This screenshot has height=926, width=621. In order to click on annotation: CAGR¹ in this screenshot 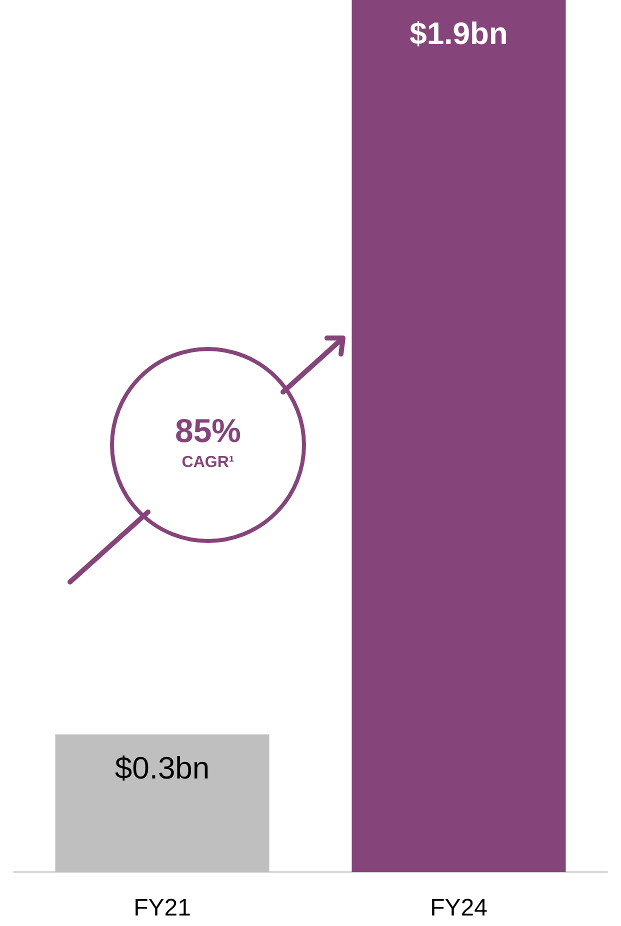, I will do `click(208, 463)`.